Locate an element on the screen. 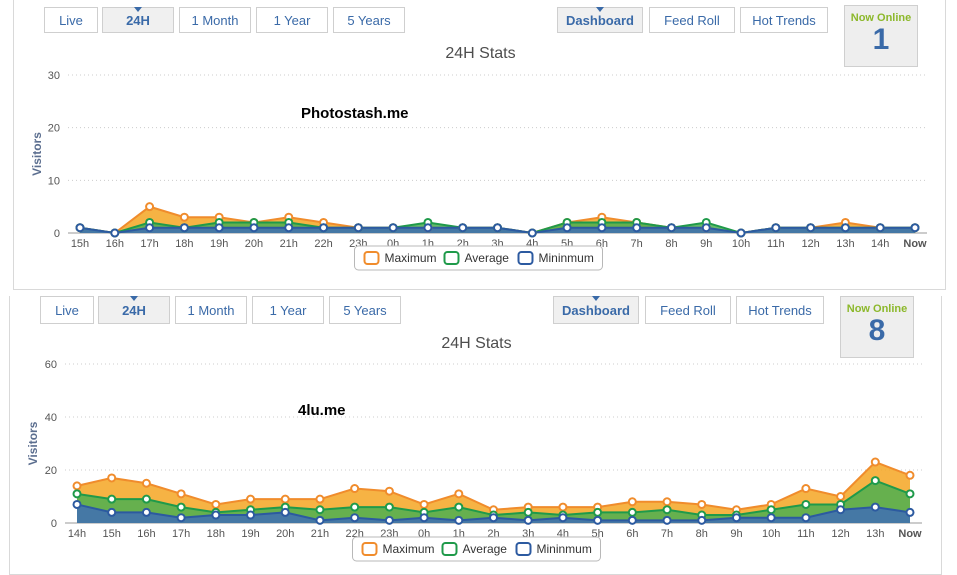  tab-hot-trends: Hot Trends is located at coordinates (784, 20).